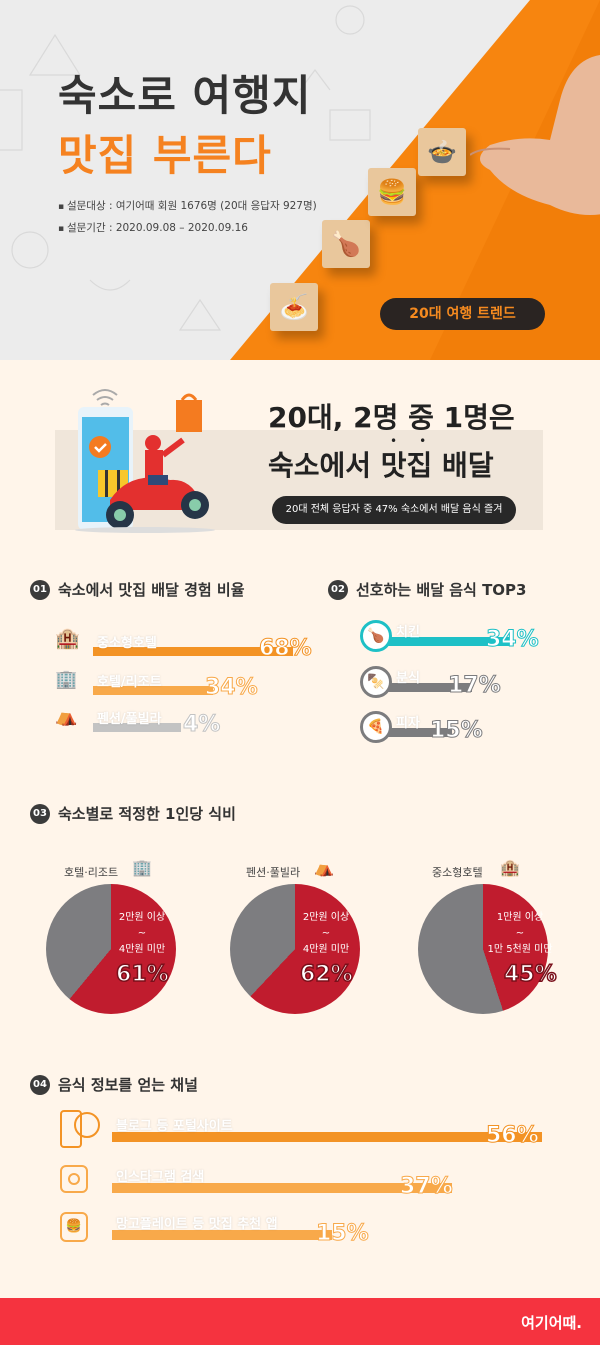 This screenshot has height=1345, width=600. I want to click on section-title-text: 음식 정보를 얻는 채널, so click(128, 1085).